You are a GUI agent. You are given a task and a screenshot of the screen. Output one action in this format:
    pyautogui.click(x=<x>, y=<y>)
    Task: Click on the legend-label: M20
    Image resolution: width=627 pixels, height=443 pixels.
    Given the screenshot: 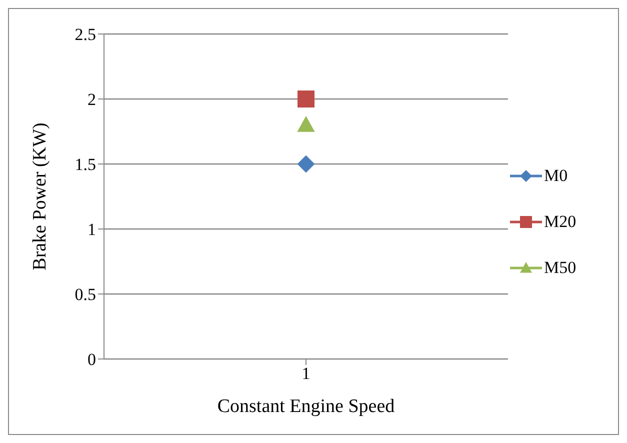 What is the action you would take?
    pyautogui.click(x=560, y=222)
    